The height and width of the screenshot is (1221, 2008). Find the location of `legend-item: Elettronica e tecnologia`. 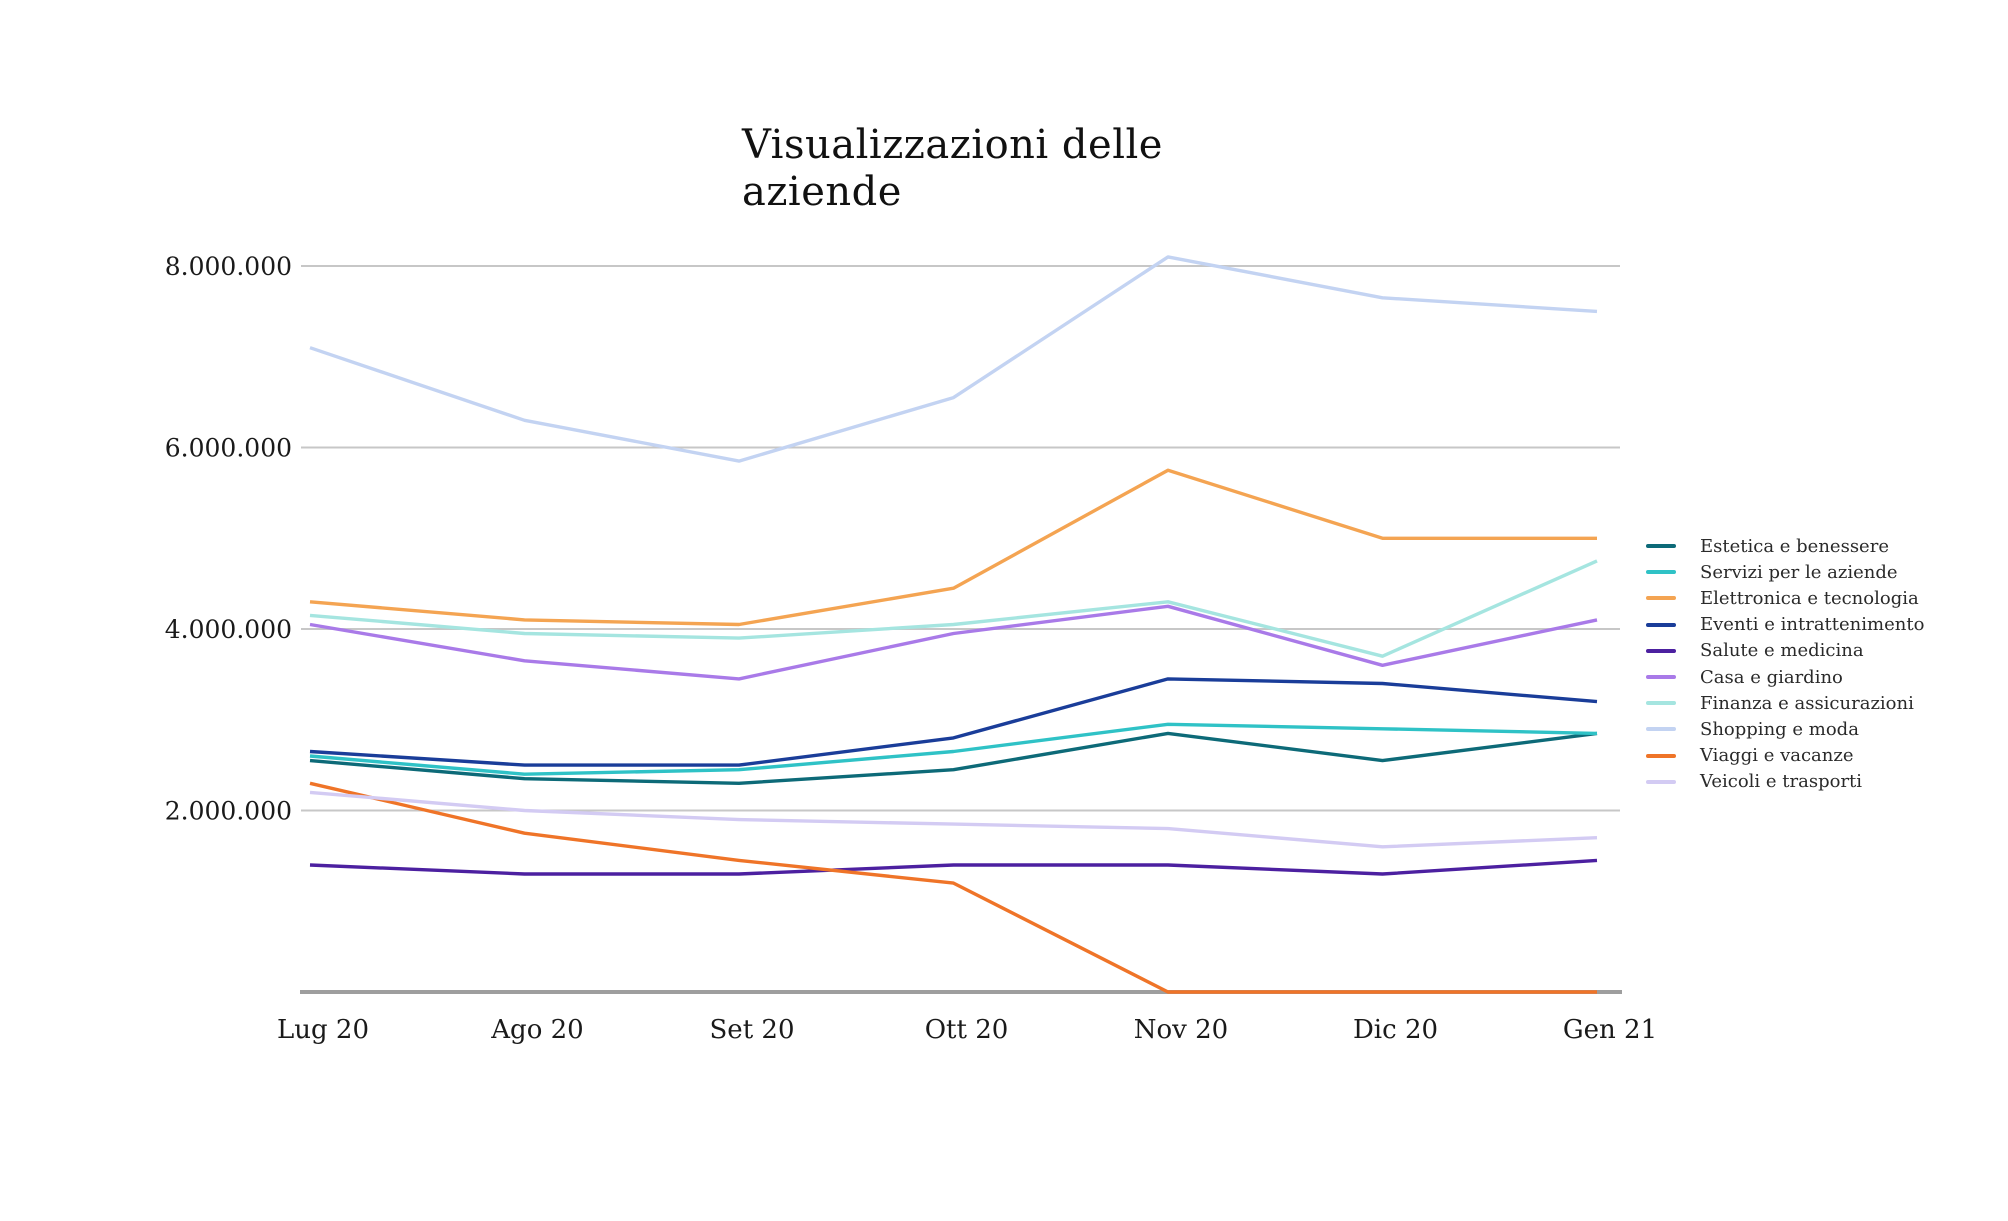

legend-item: Elettronica e tecnologia is located at coordinates (1821, 598).